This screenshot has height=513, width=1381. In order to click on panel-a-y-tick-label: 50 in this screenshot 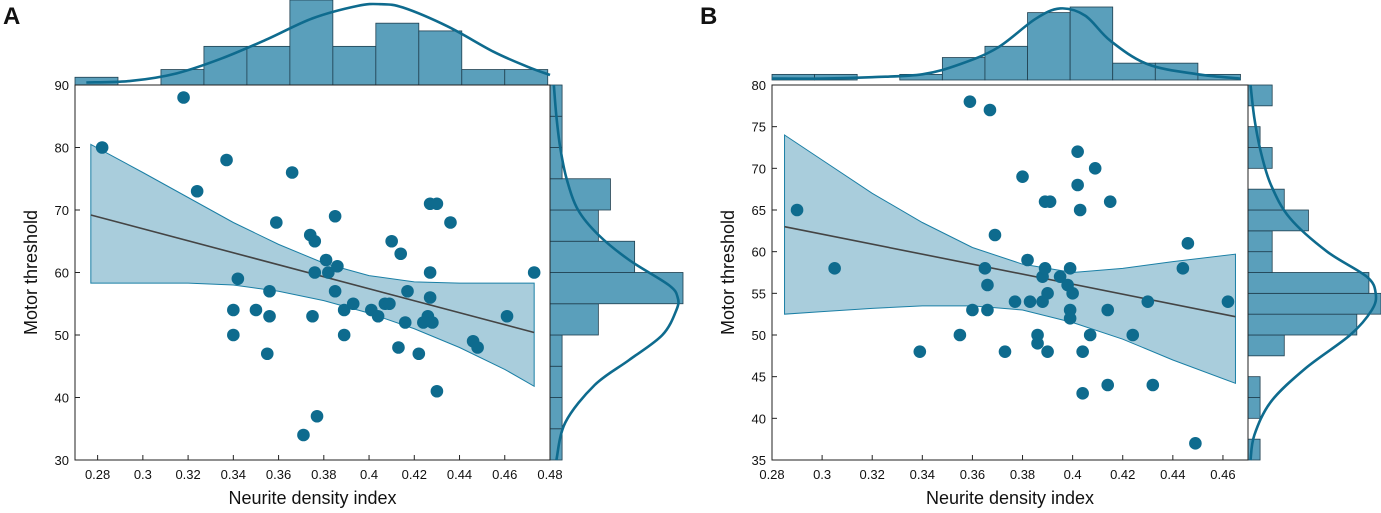, I will do `click(62, 335)`.